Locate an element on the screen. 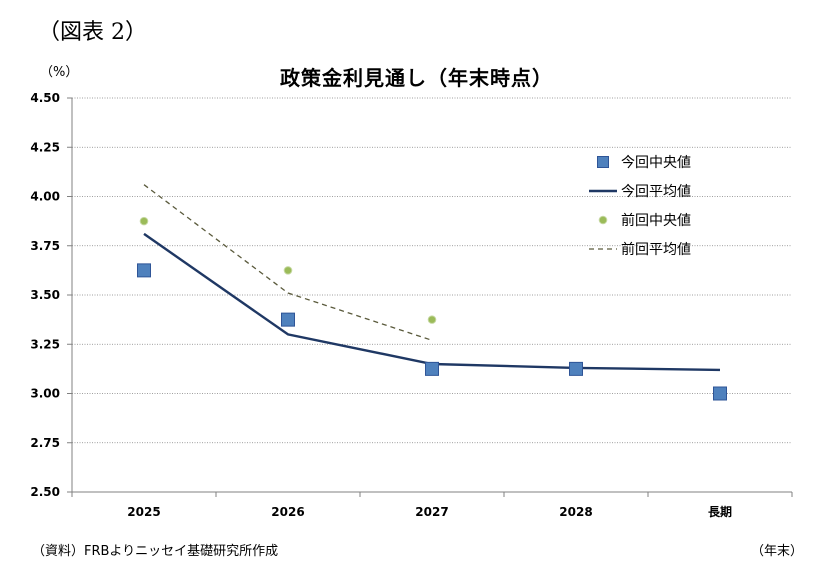  x-tick-label: 2027 is located at coordinates (431, 512).